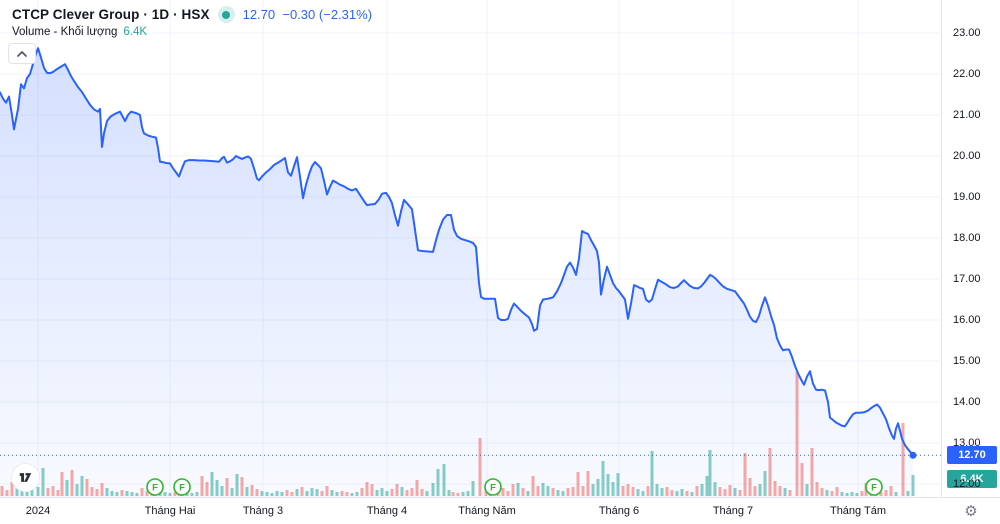  What do you see at coordinates (307, 14) in the screenshot?
I see `last-price-values: 12.70 −0.30 (−2.31%)` at bounding box center [307, 14].